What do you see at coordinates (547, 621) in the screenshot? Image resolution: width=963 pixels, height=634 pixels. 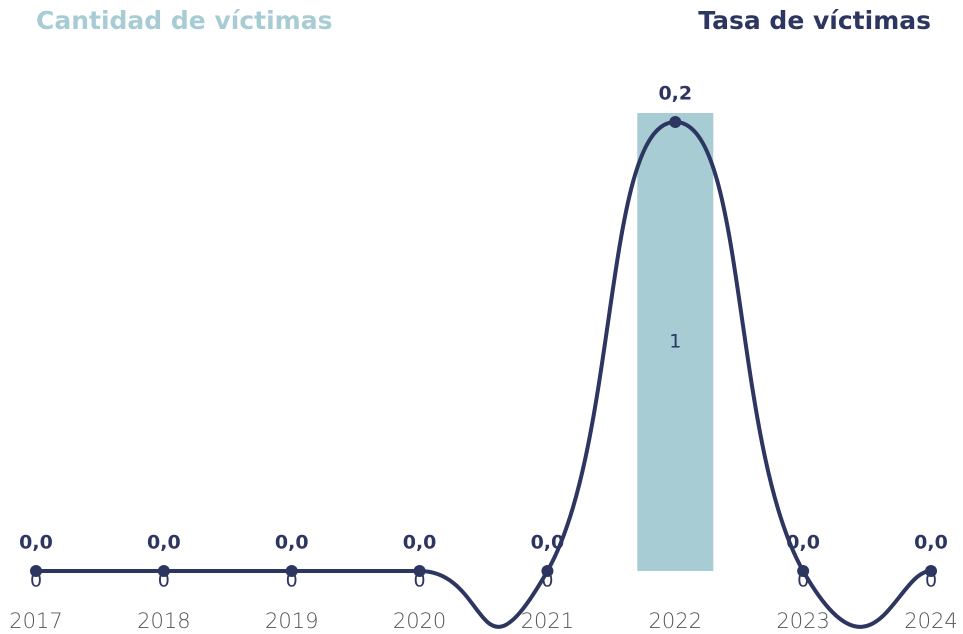 I see `x-tick-label: 2021` at bounding box center [547, 621].